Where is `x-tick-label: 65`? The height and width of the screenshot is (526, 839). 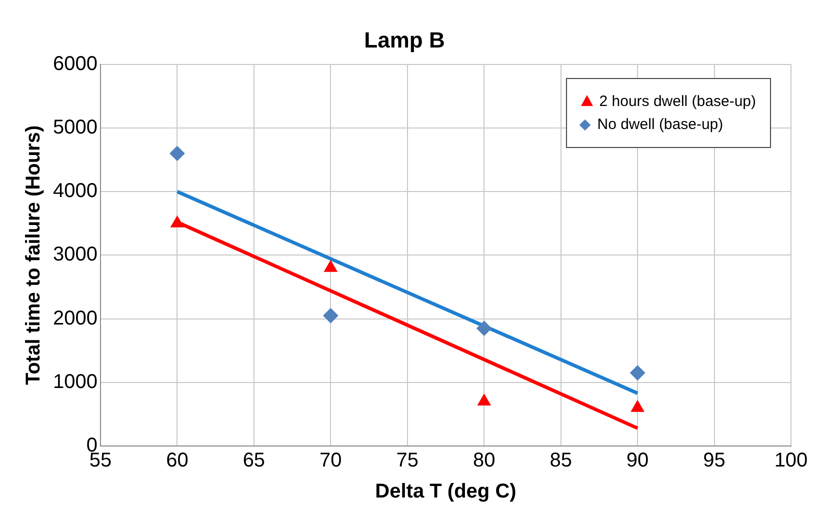
x-tick-label: 65 is located at coordinates (254, 461).